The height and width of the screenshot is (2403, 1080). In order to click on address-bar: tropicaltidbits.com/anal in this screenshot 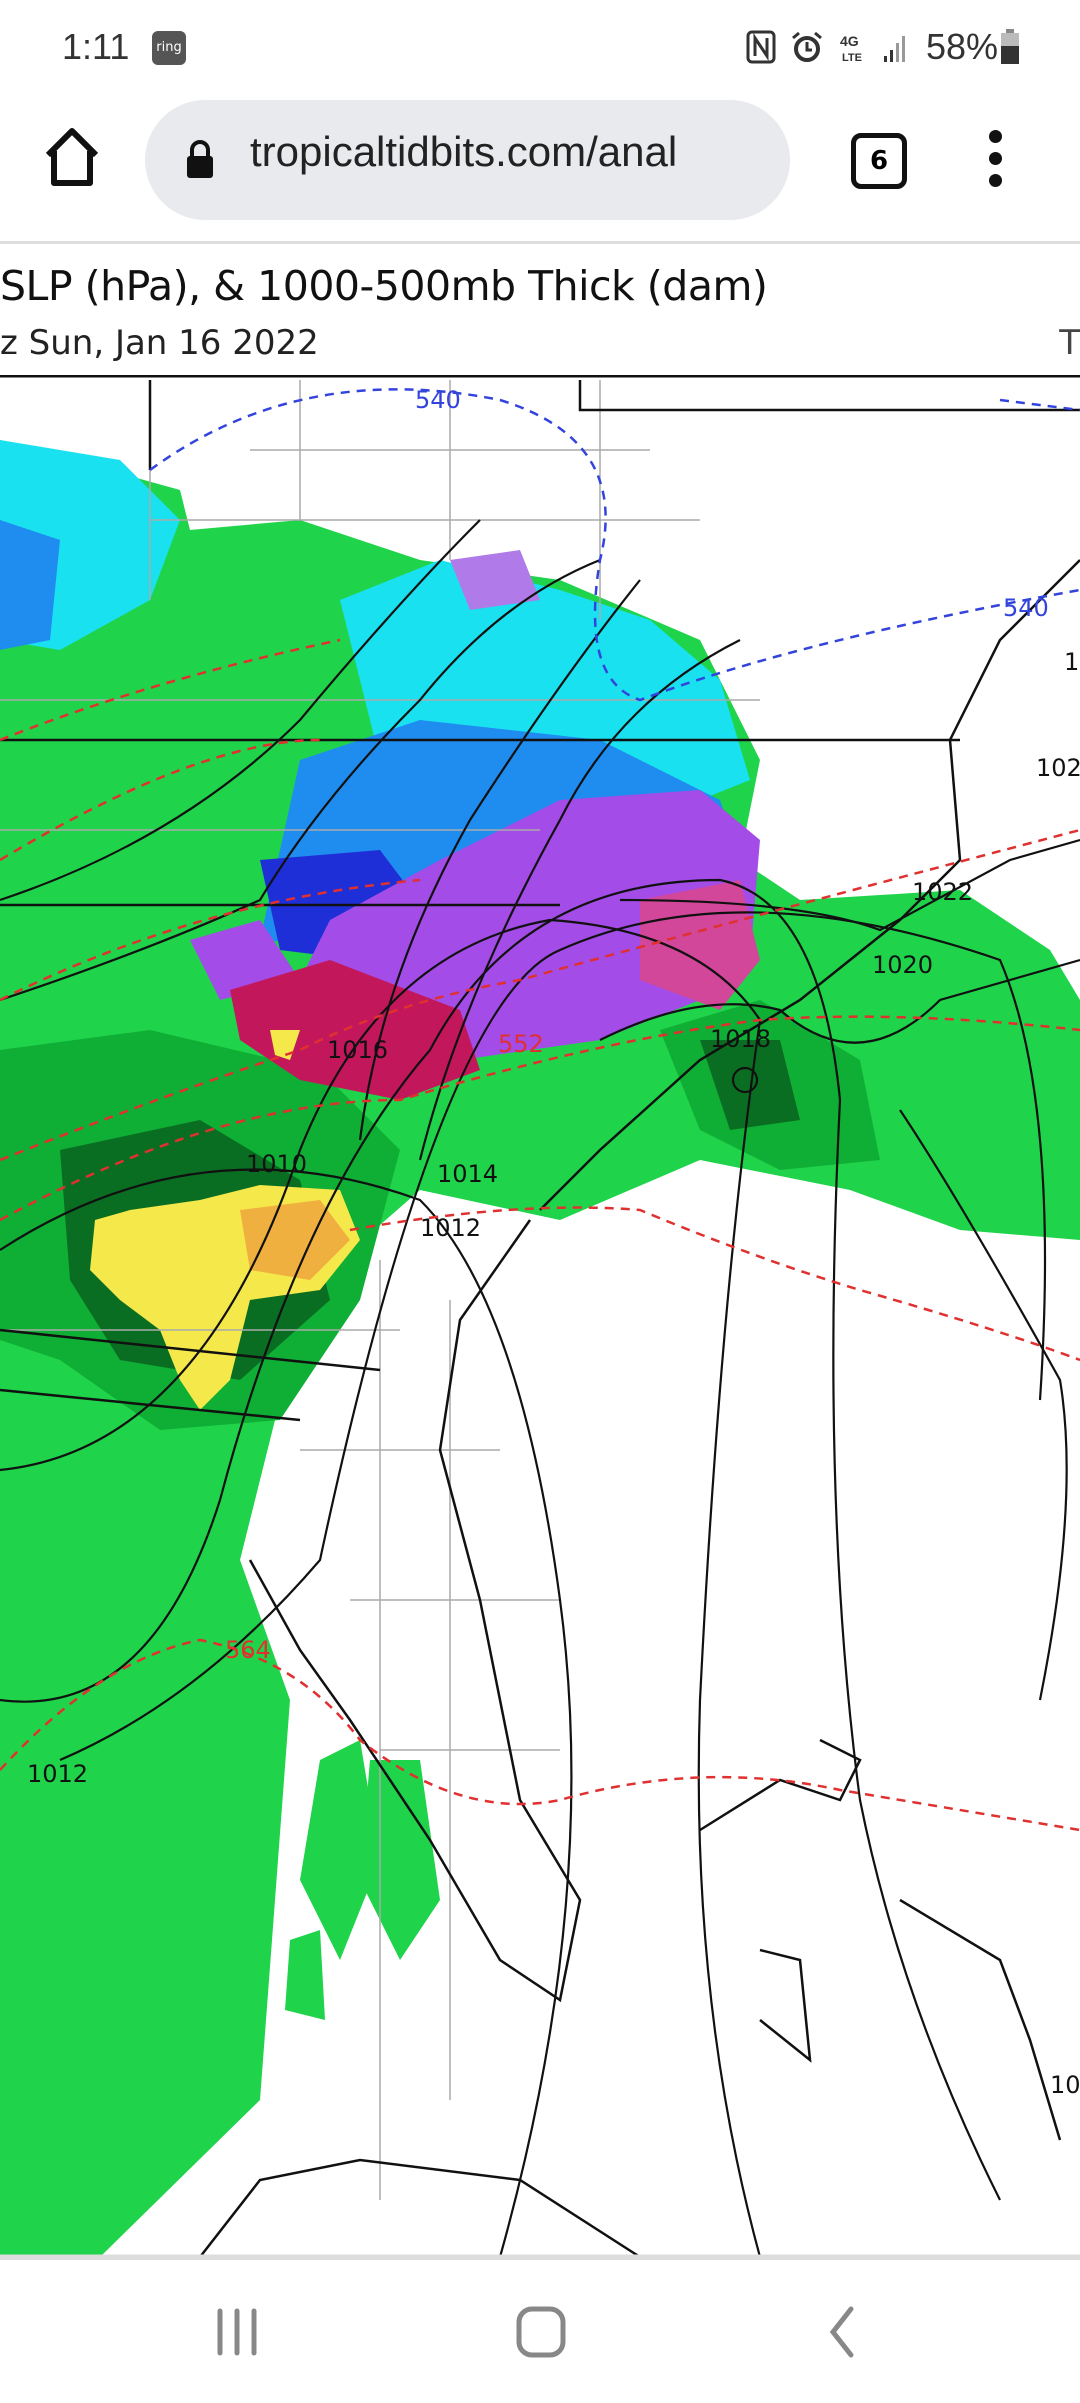, I will do `click(467, 160)`.